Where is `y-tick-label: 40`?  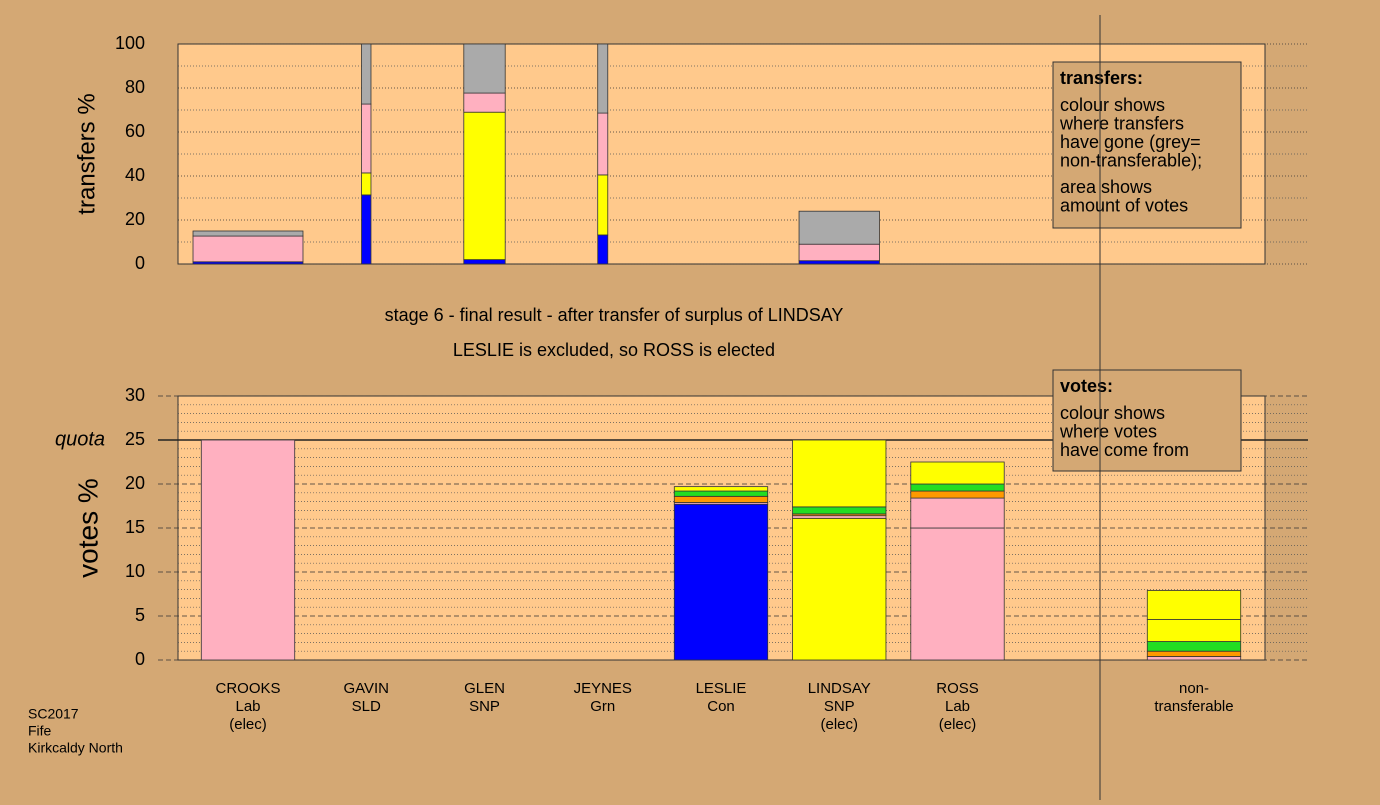
y-tick-label: 40 is located at coordinates (135, 175).